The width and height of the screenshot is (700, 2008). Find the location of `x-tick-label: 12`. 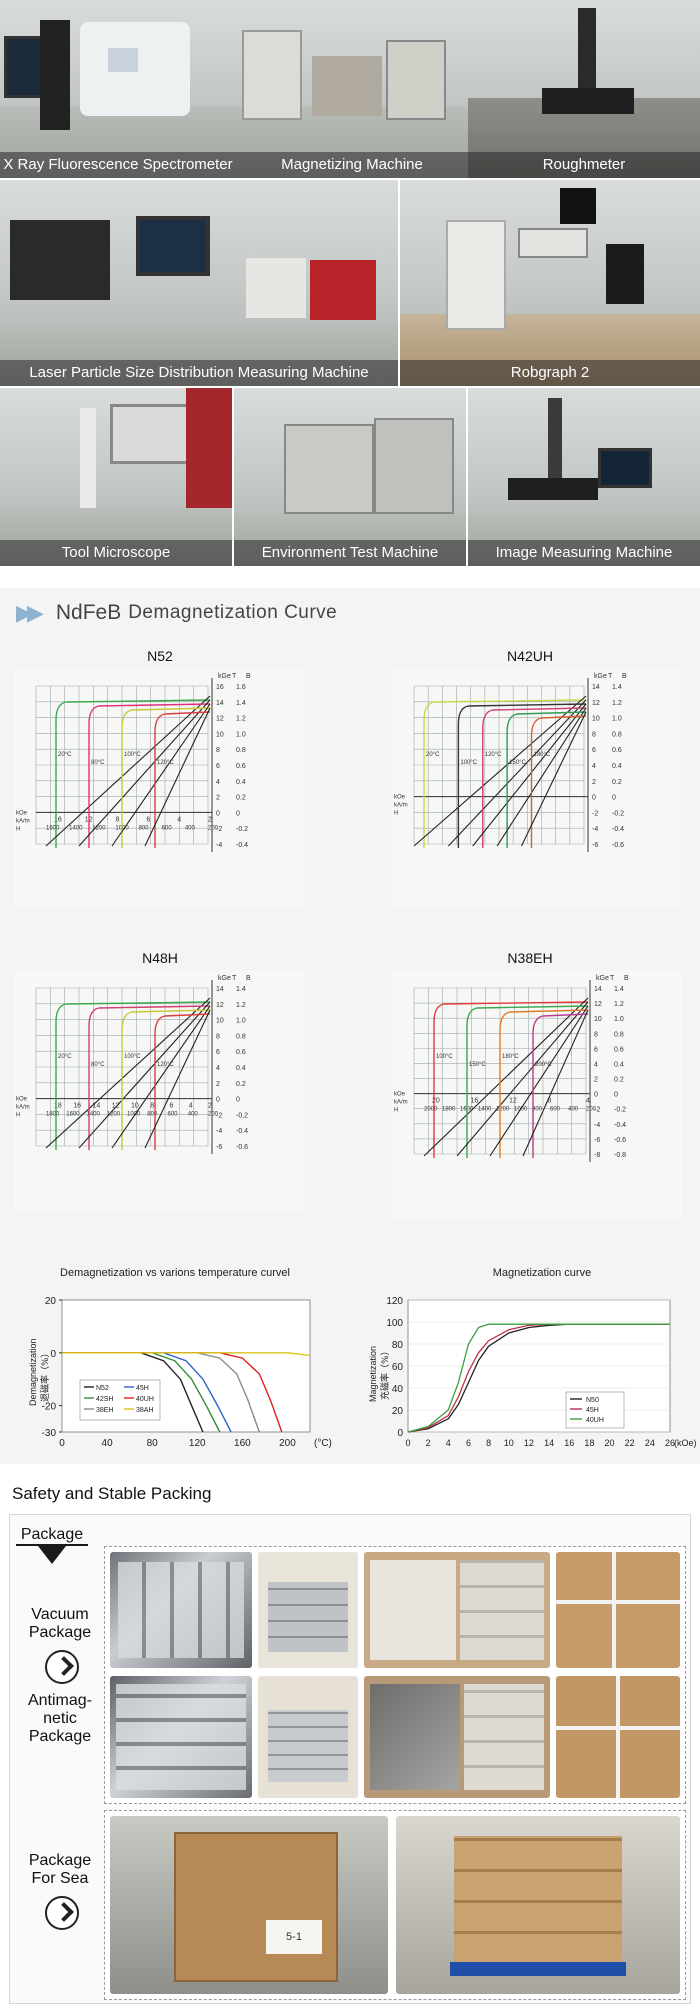

x-tick-label: 12 is located at coordinates (529, 1443).